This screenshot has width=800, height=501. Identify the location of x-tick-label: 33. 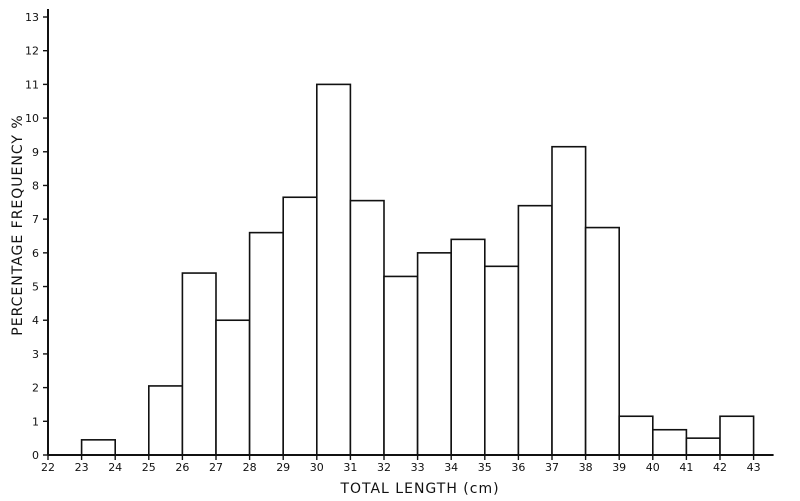
(418, 467).